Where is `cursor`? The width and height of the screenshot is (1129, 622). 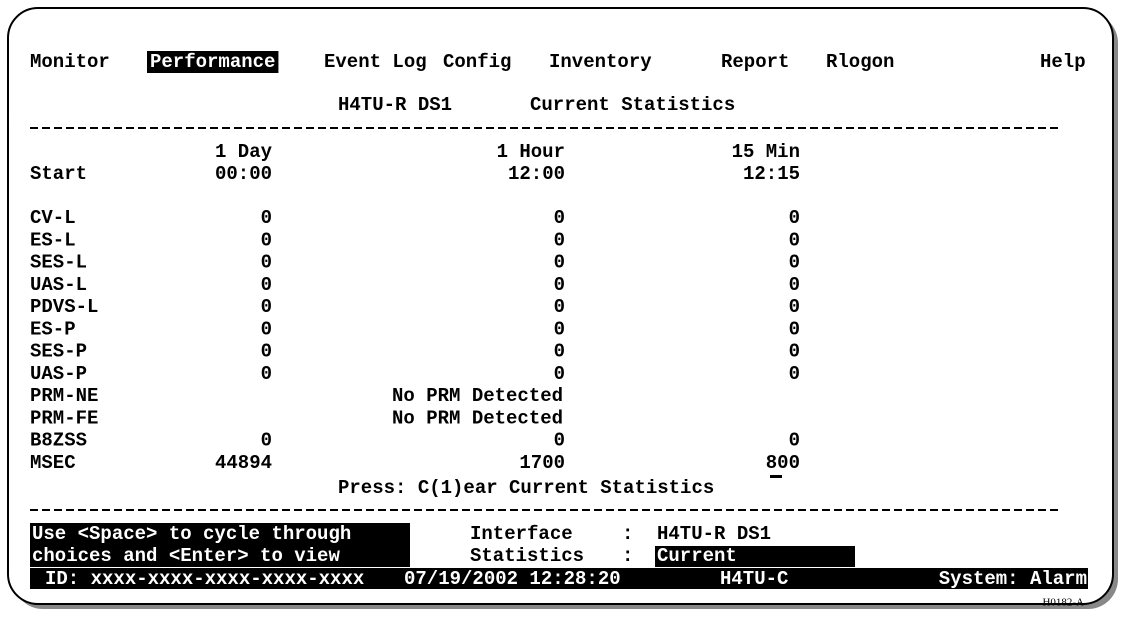 cursor is located at coordinates (776, 476).